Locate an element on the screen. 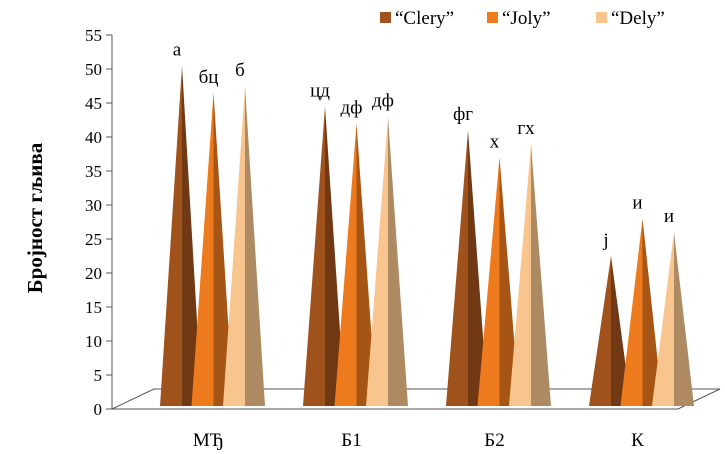 This screenshot has width=725, height=454. x-axis: МЂ Б1 Б2 К is located at coordinates (418, 440).